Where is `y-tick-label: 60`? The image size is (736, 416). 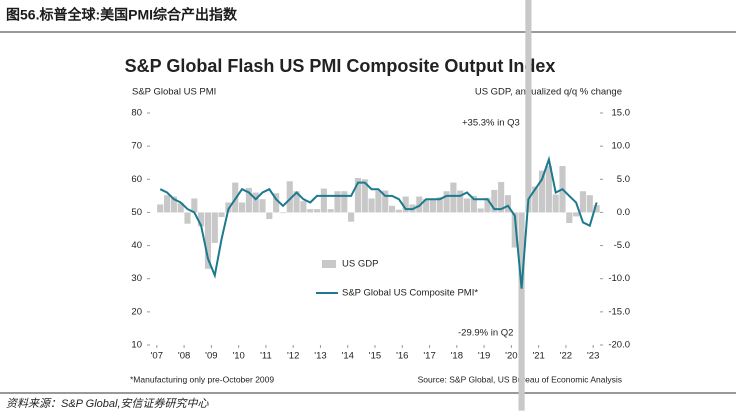 y-tick-label: 60 is located at coordinates (136, 179).